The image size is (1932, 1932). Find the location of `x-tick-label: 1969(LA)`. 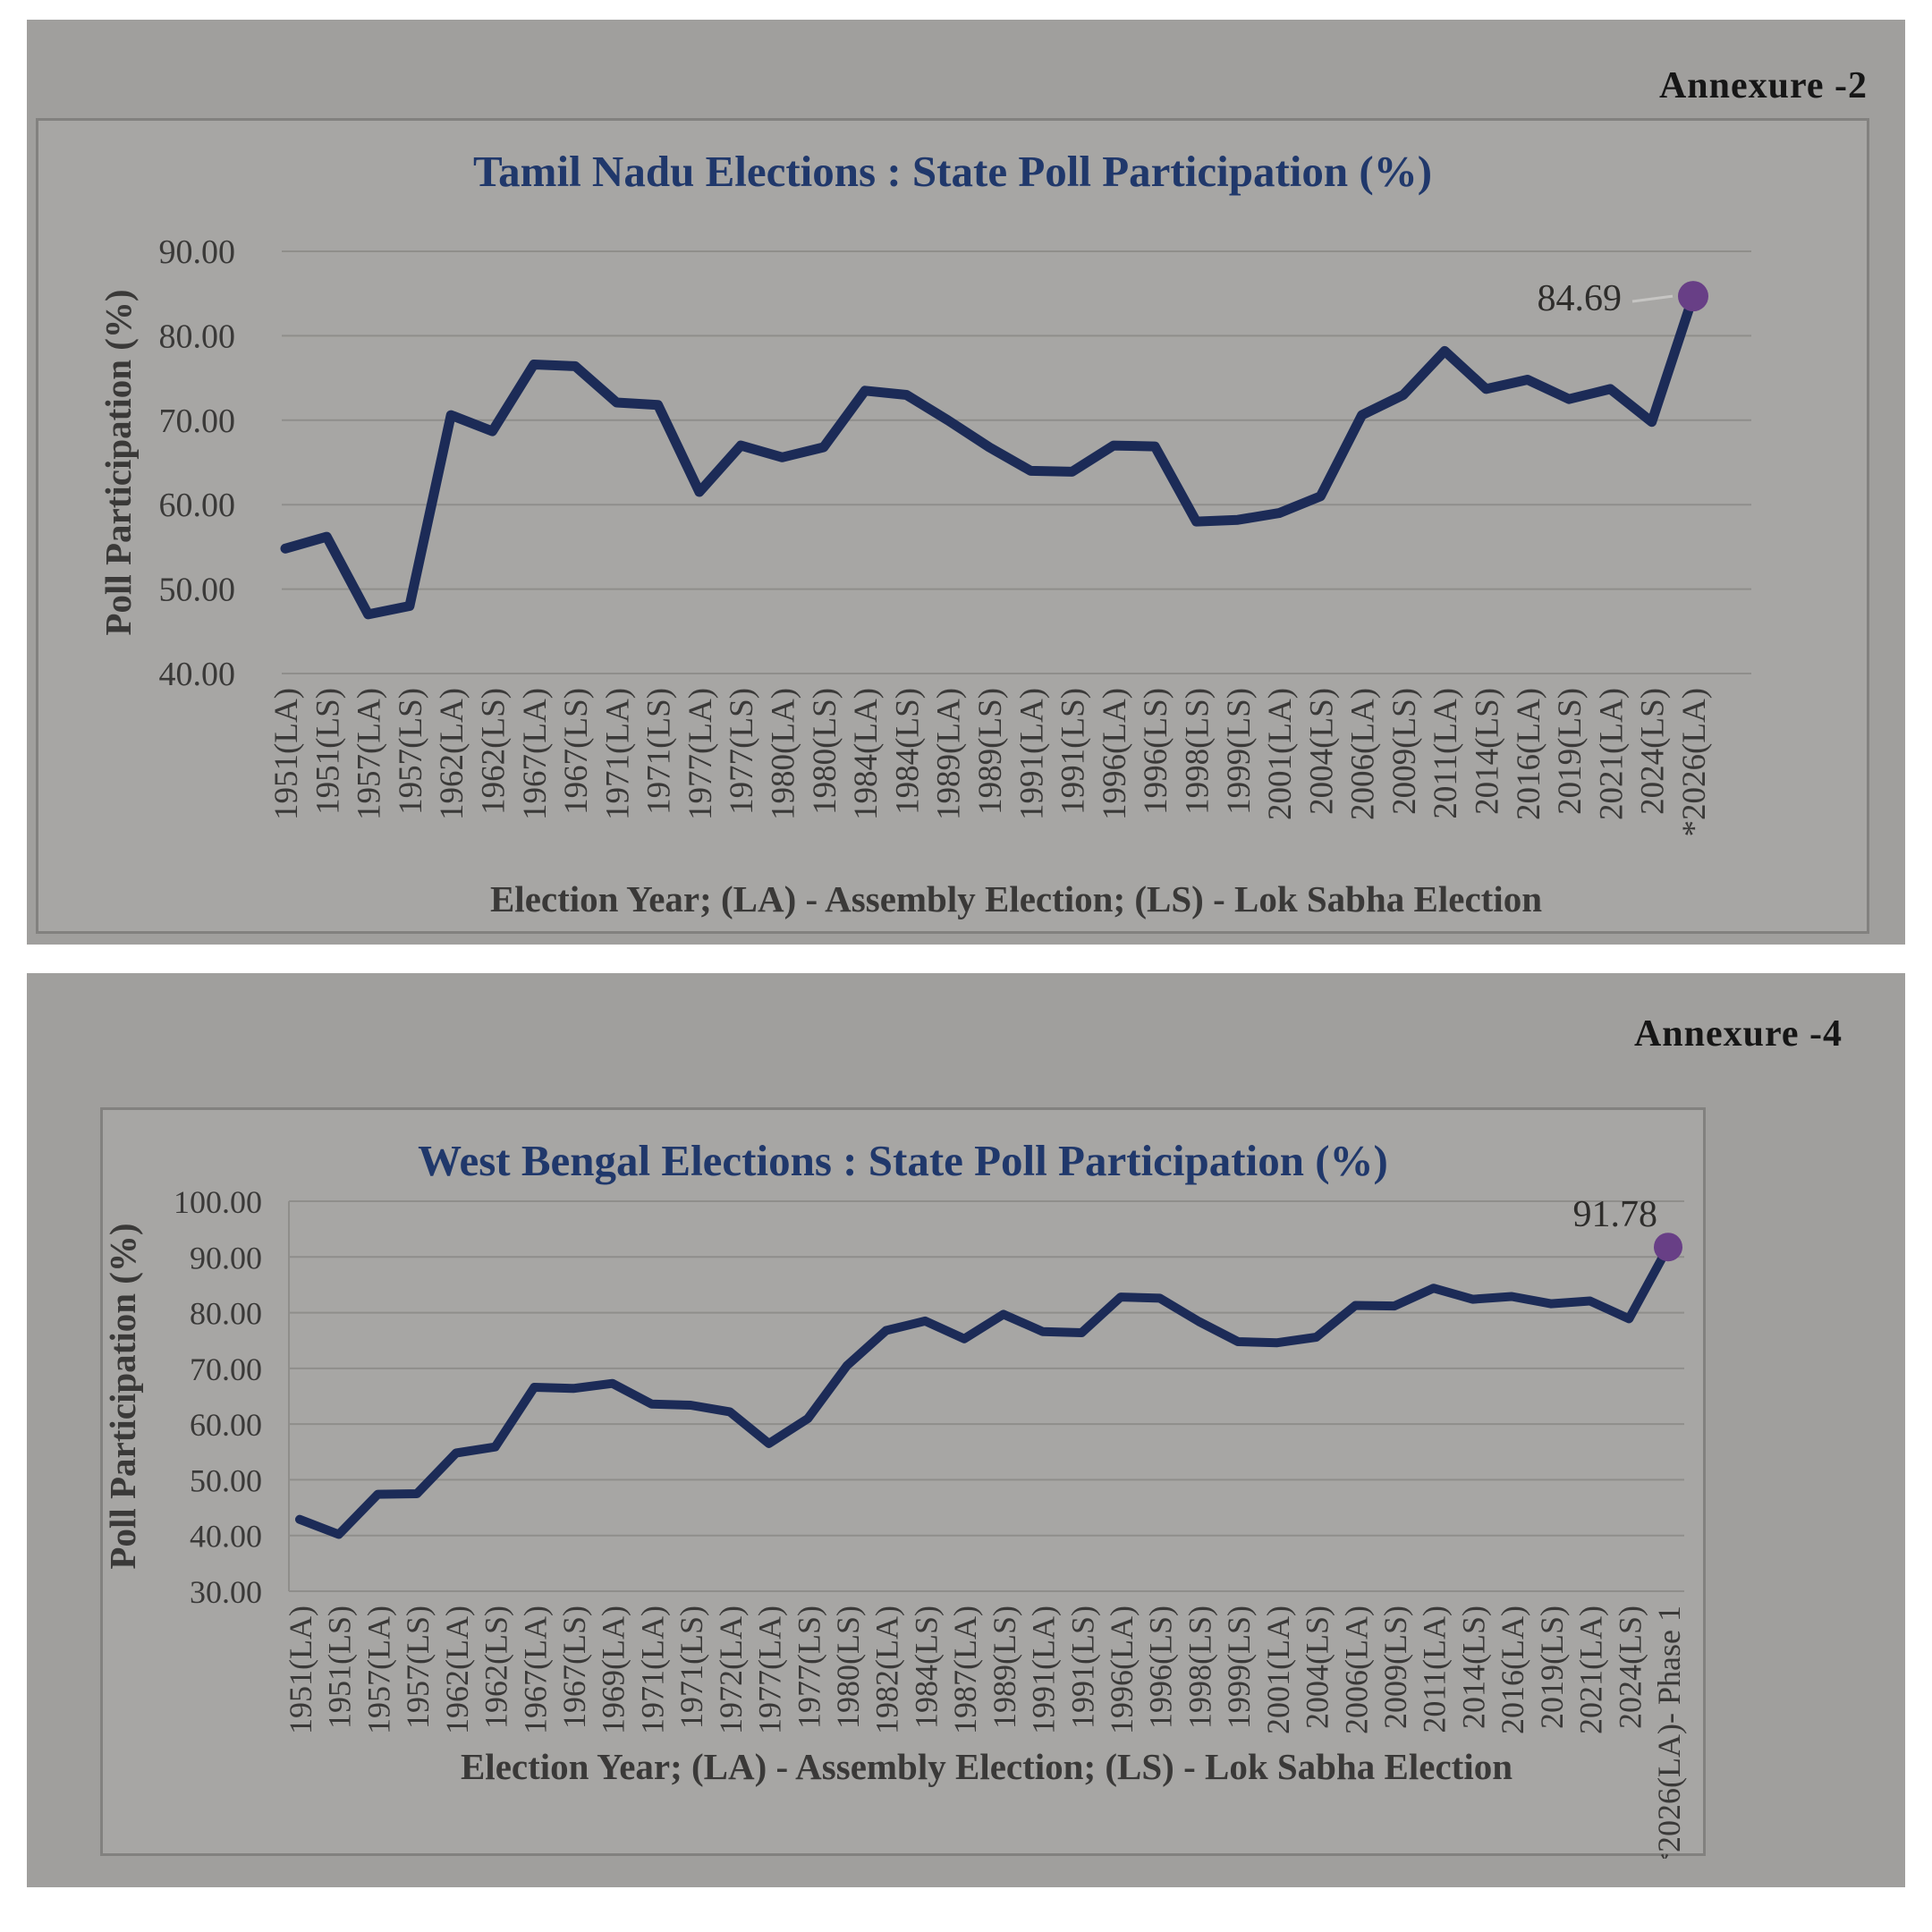

x-tick-label: 1969(LA) is located at coordinates (613, 1670).